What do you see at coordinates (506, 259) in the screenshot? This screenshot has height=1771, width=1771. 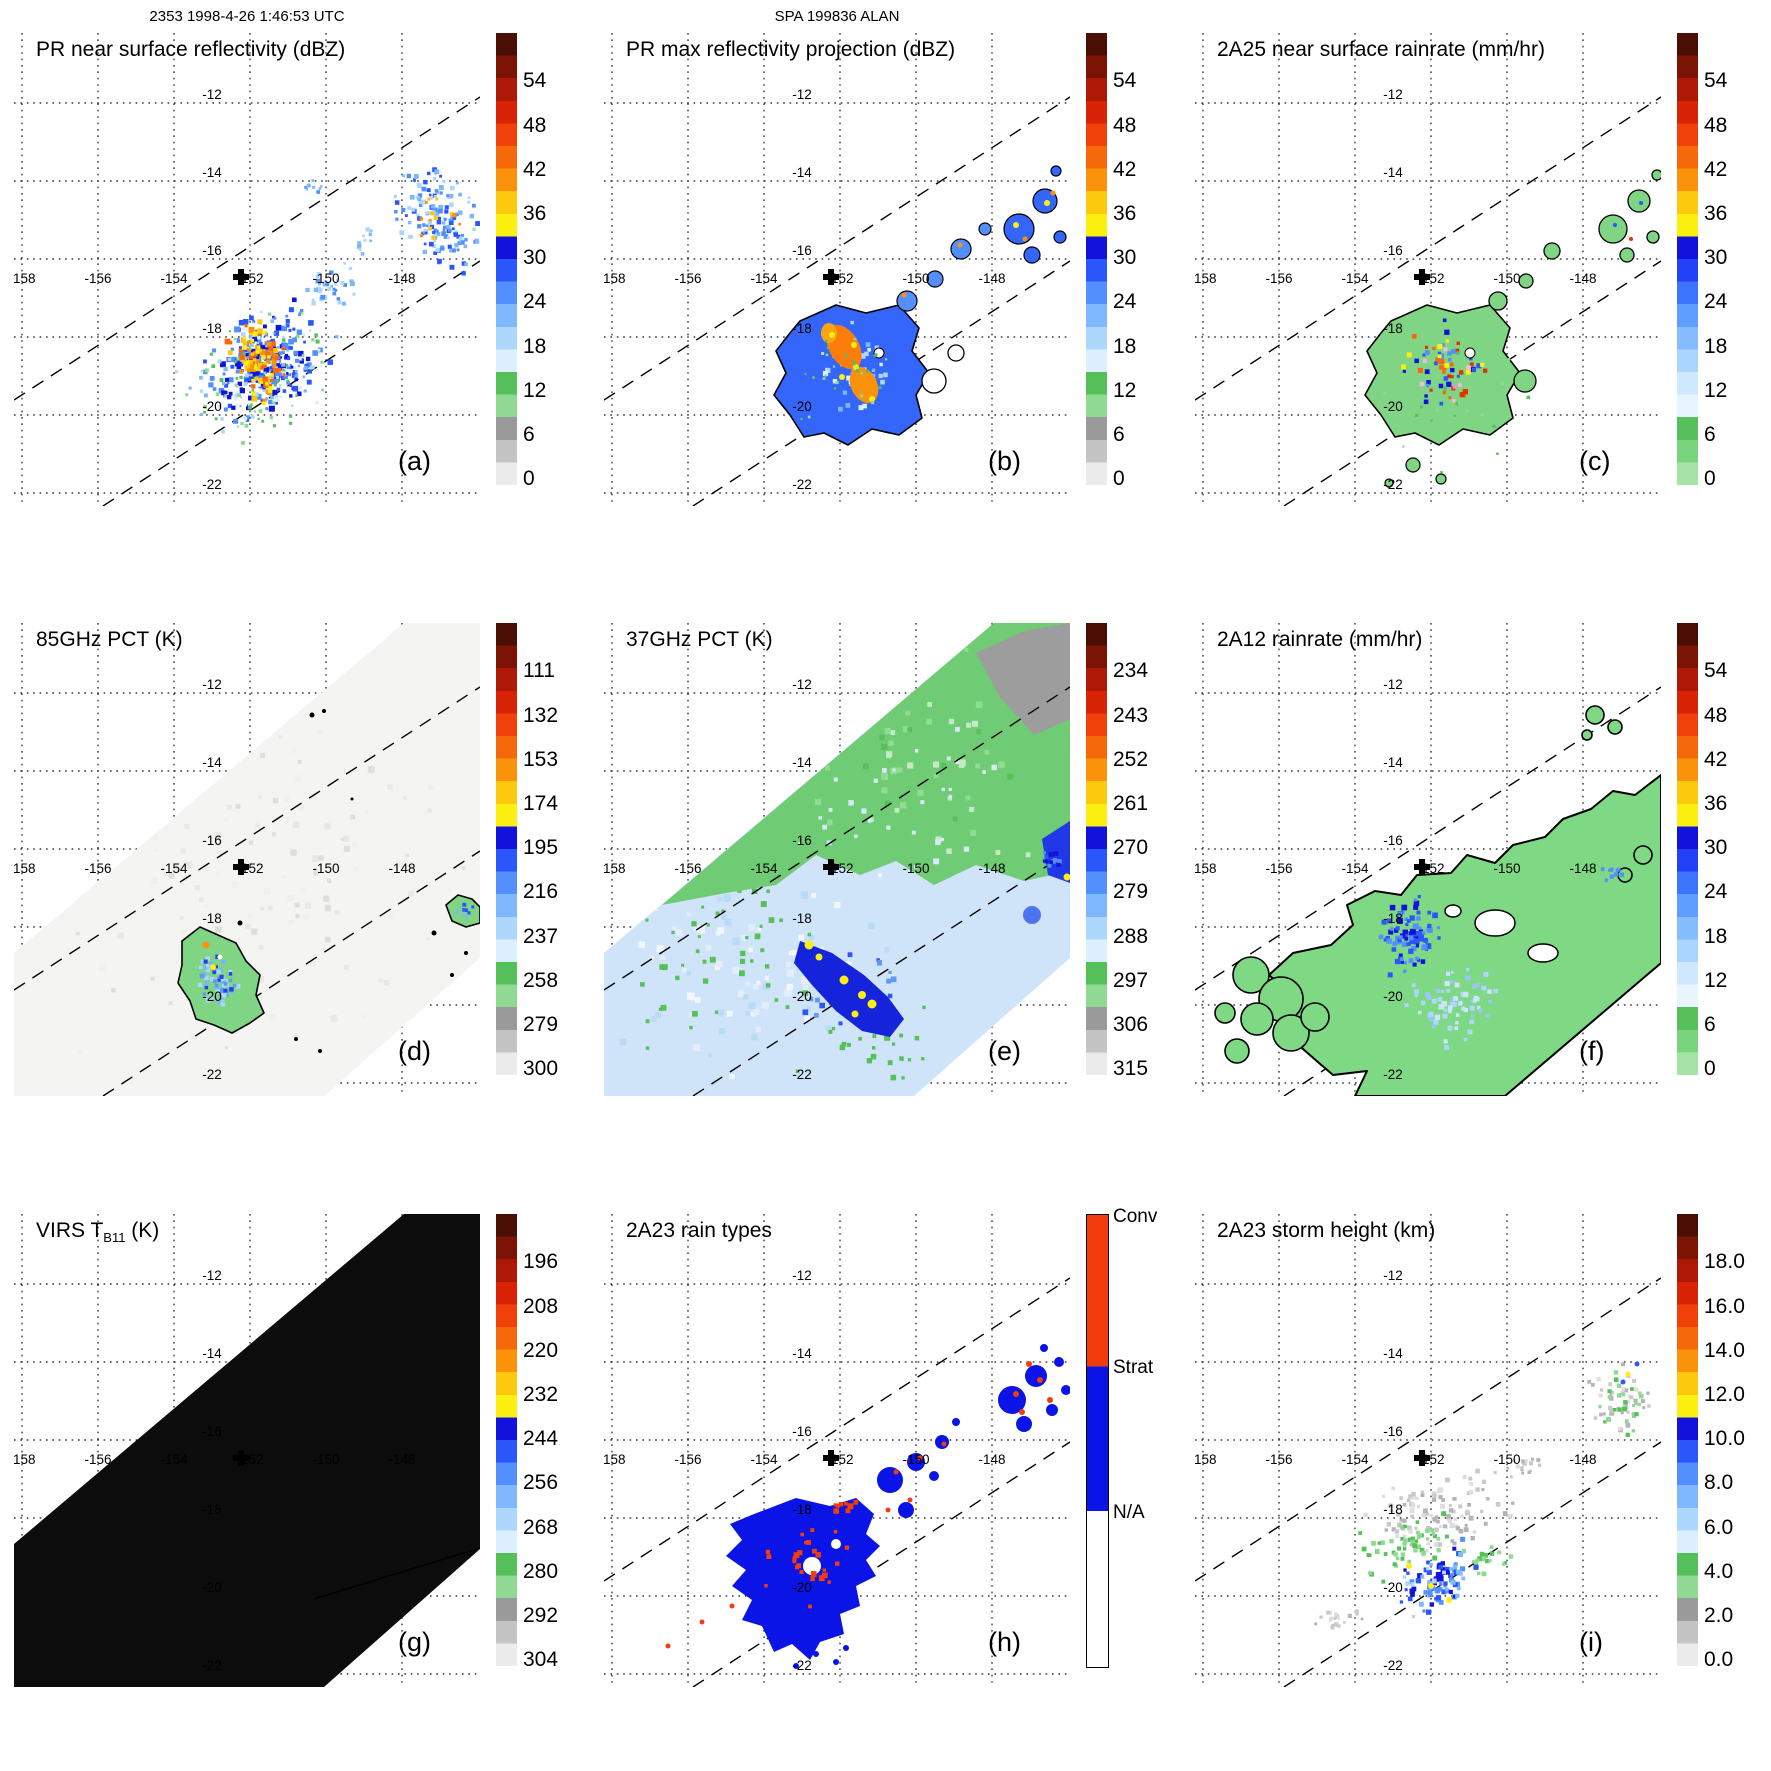 I see `colorbar-a` at bounding box center [506, 259].